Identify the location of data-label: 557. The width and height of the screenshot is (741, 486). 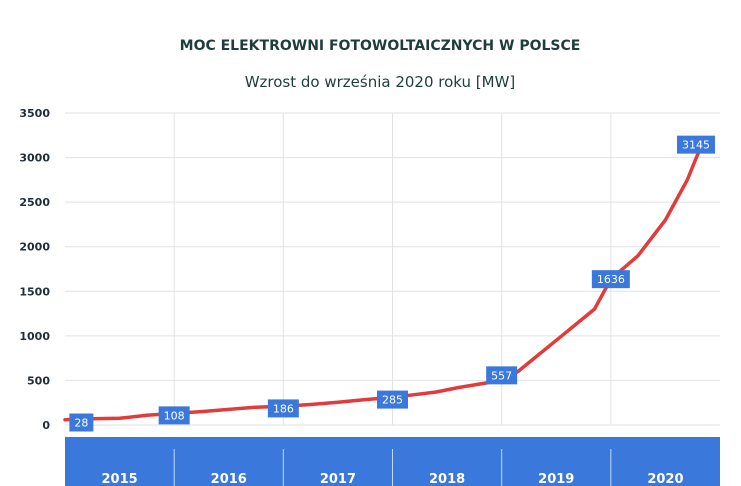
(502, 375).